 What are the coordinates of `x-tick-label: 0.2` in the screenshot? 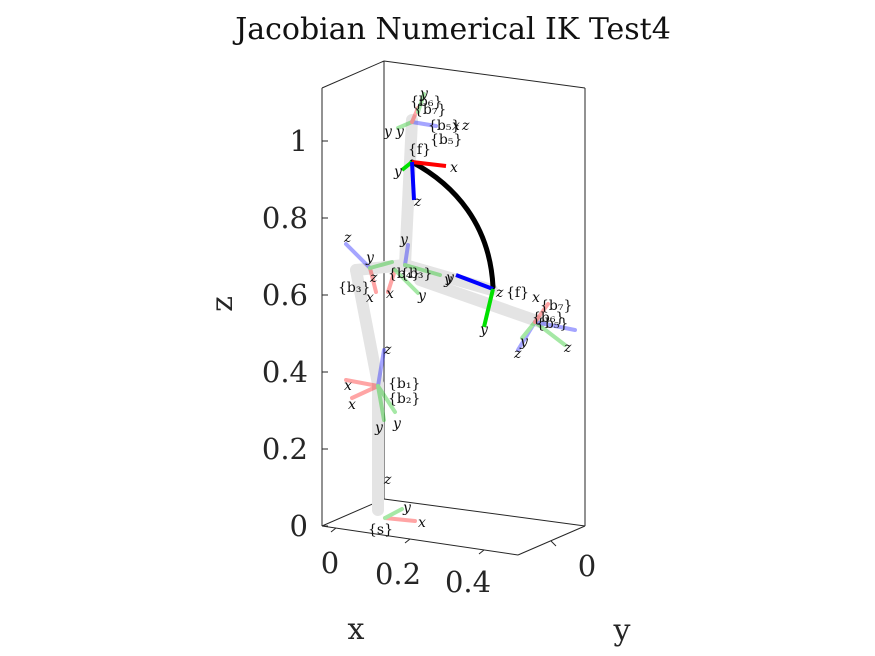 It's located at (398, 574).